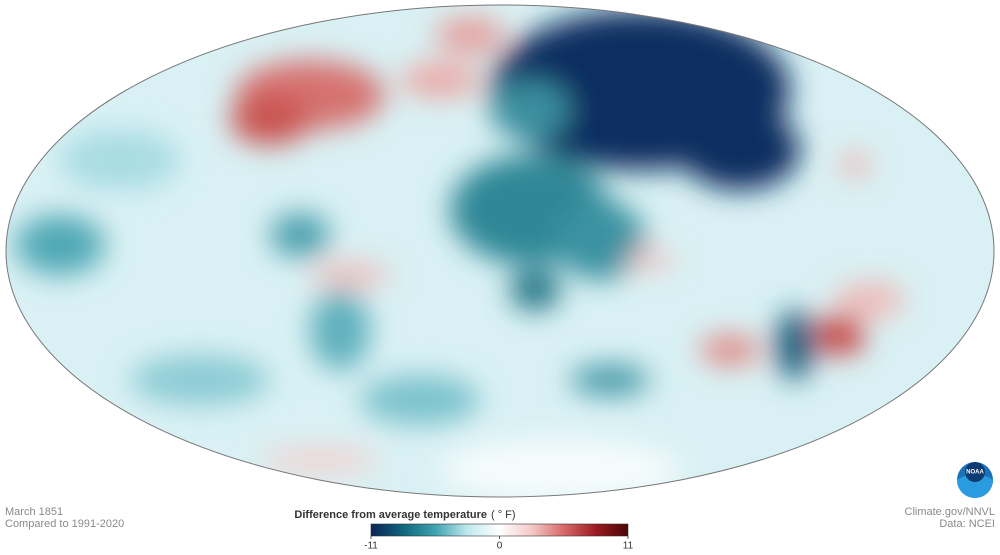  Describe the element at coordinates (628, 546) in the screenshot. I see `tick-label: 11` at that location.